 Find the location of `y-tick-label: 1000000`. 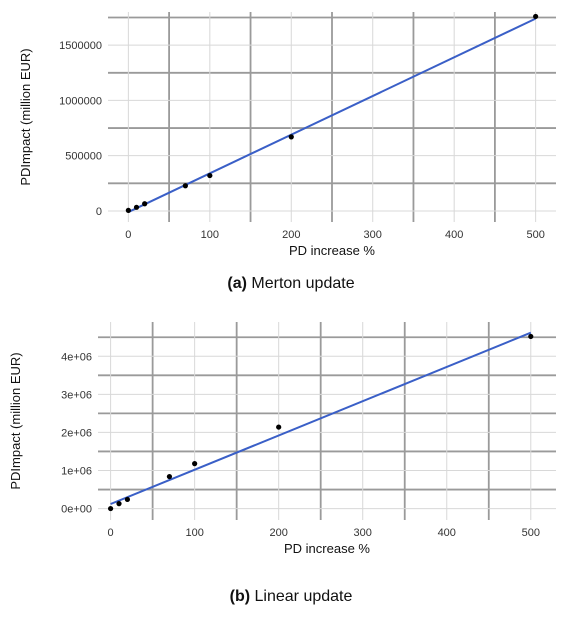

y-tick-label: 1000000 is located at coordinates (80, 101).